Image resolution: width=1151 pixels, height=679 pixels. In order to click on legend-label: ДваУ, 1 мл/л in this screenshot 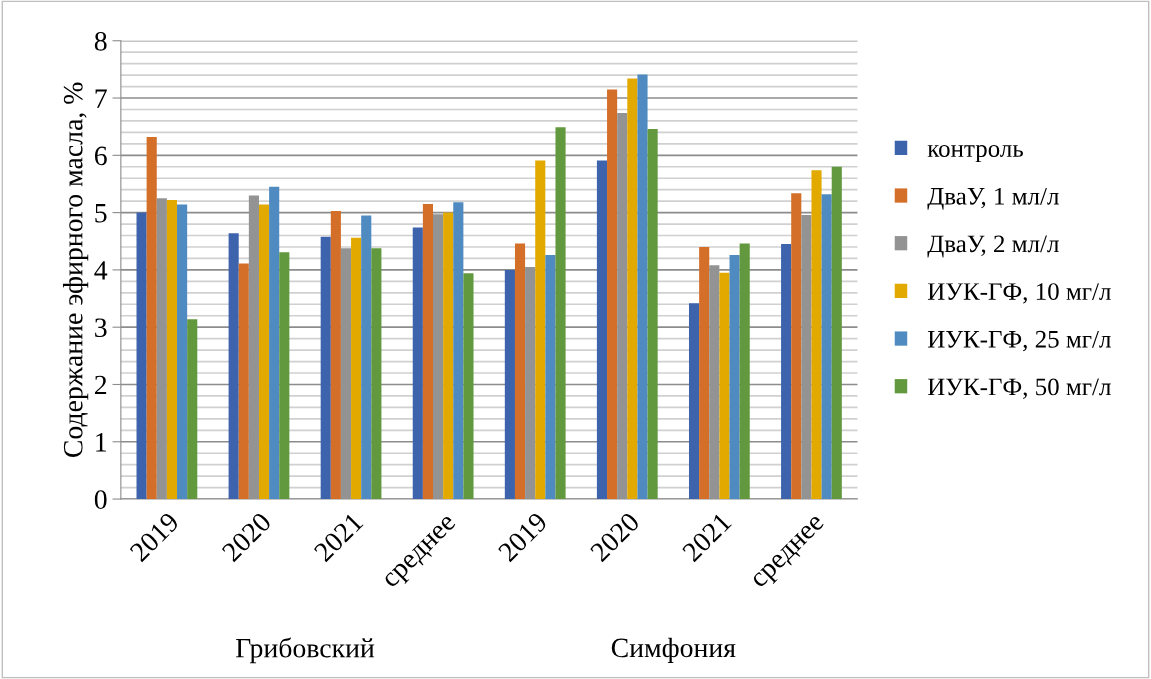, I will do `click(993, 198)`.